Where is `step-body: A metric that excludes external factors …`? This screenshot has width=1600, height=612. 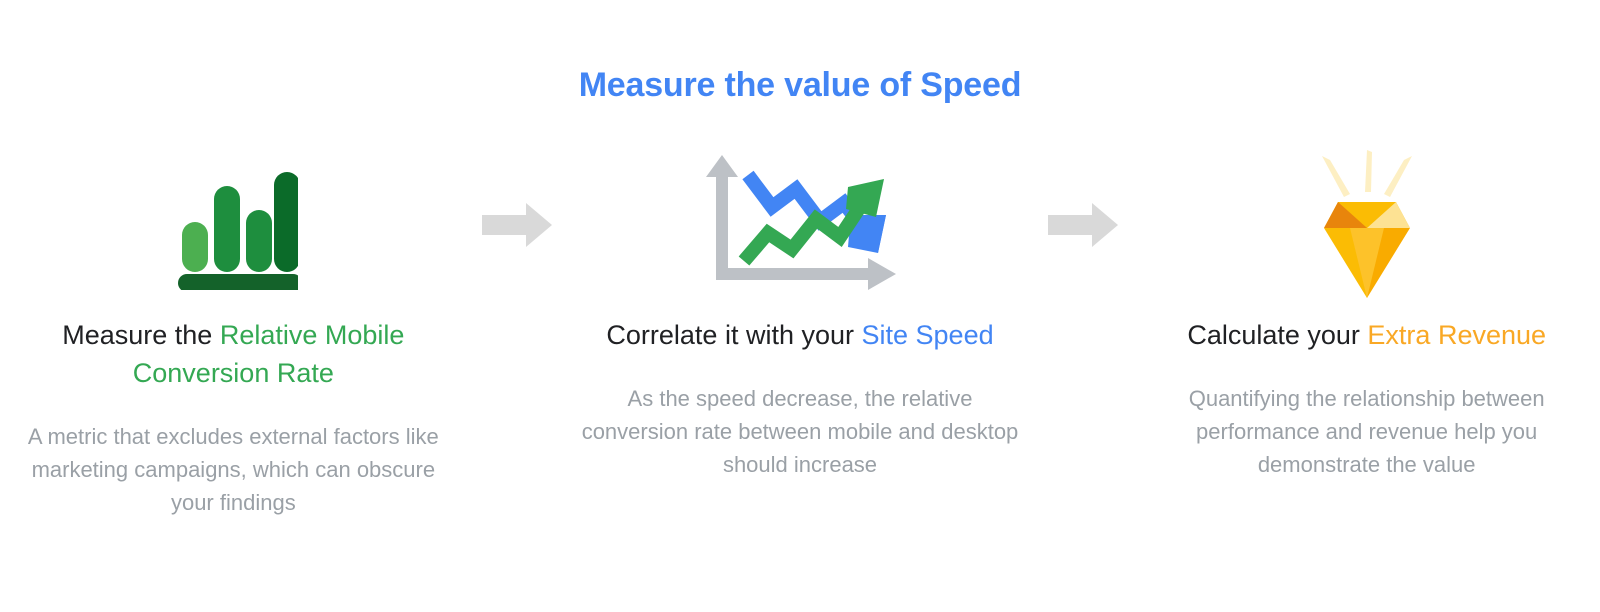 step-body: A metric that excludes external factors … is located at coordinates (233, 469).